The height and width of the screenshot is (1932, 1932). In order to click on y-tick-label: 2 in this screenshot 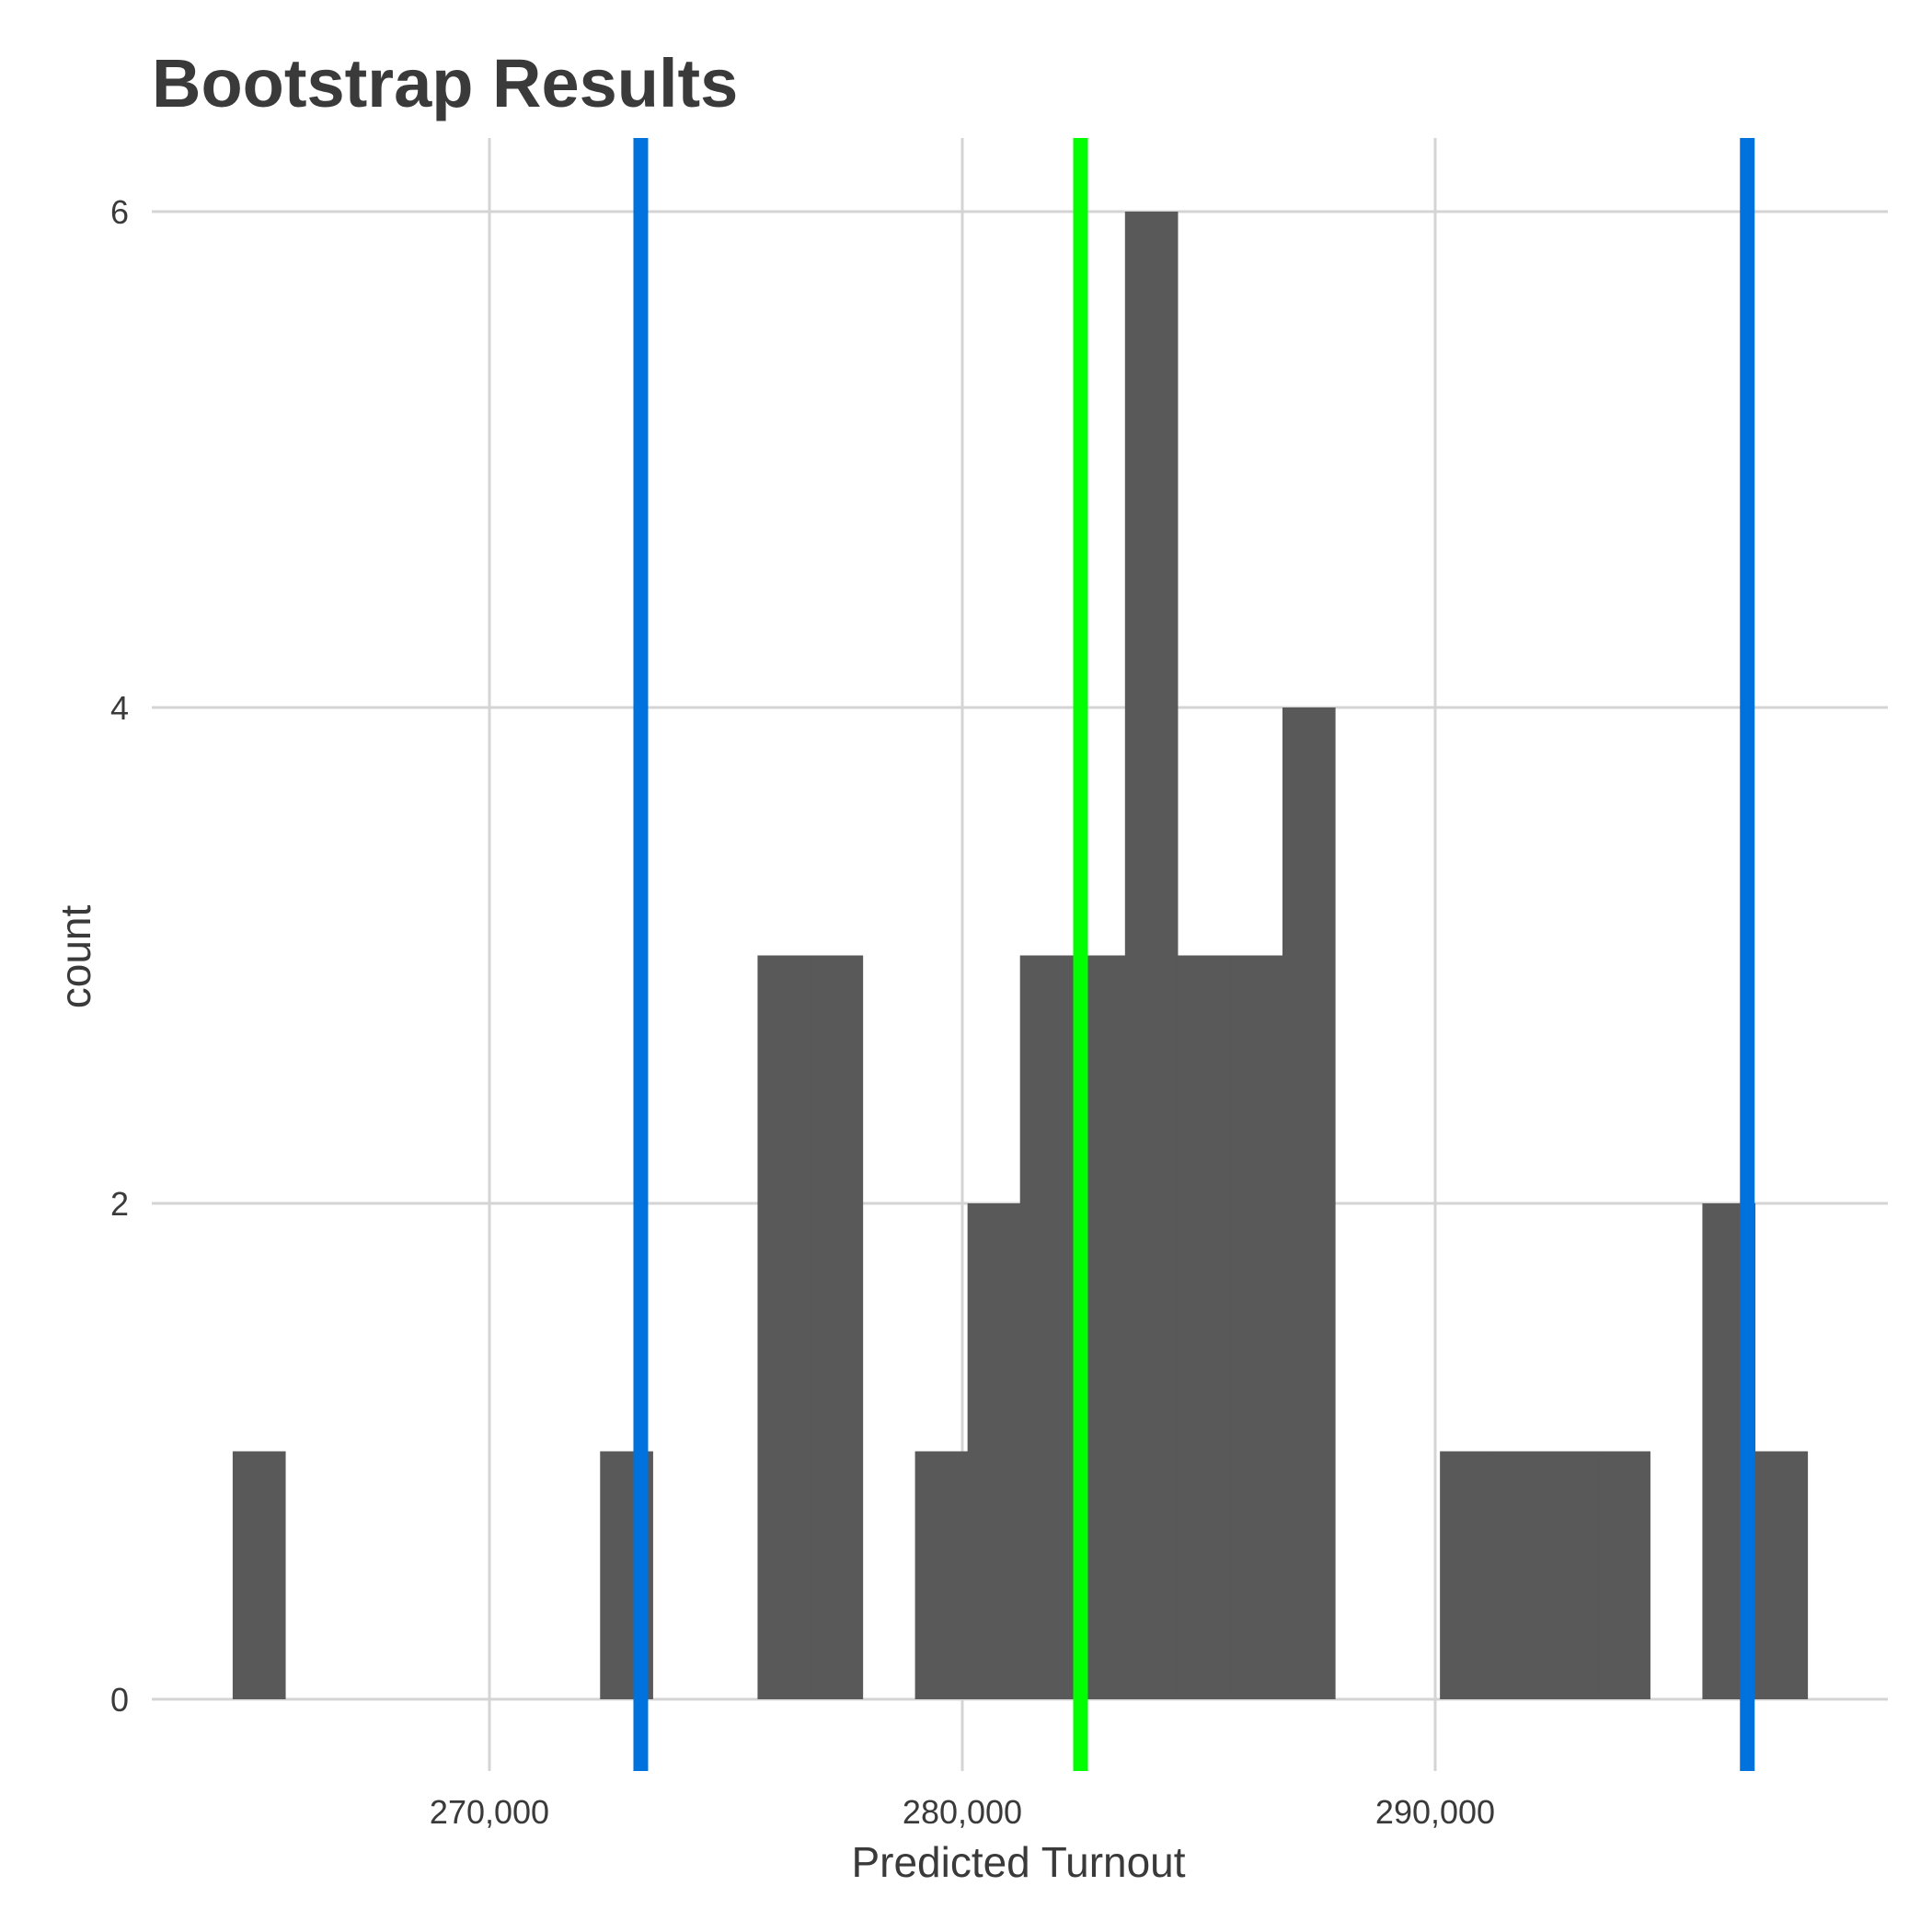, I will do `click(120, 1204)`.